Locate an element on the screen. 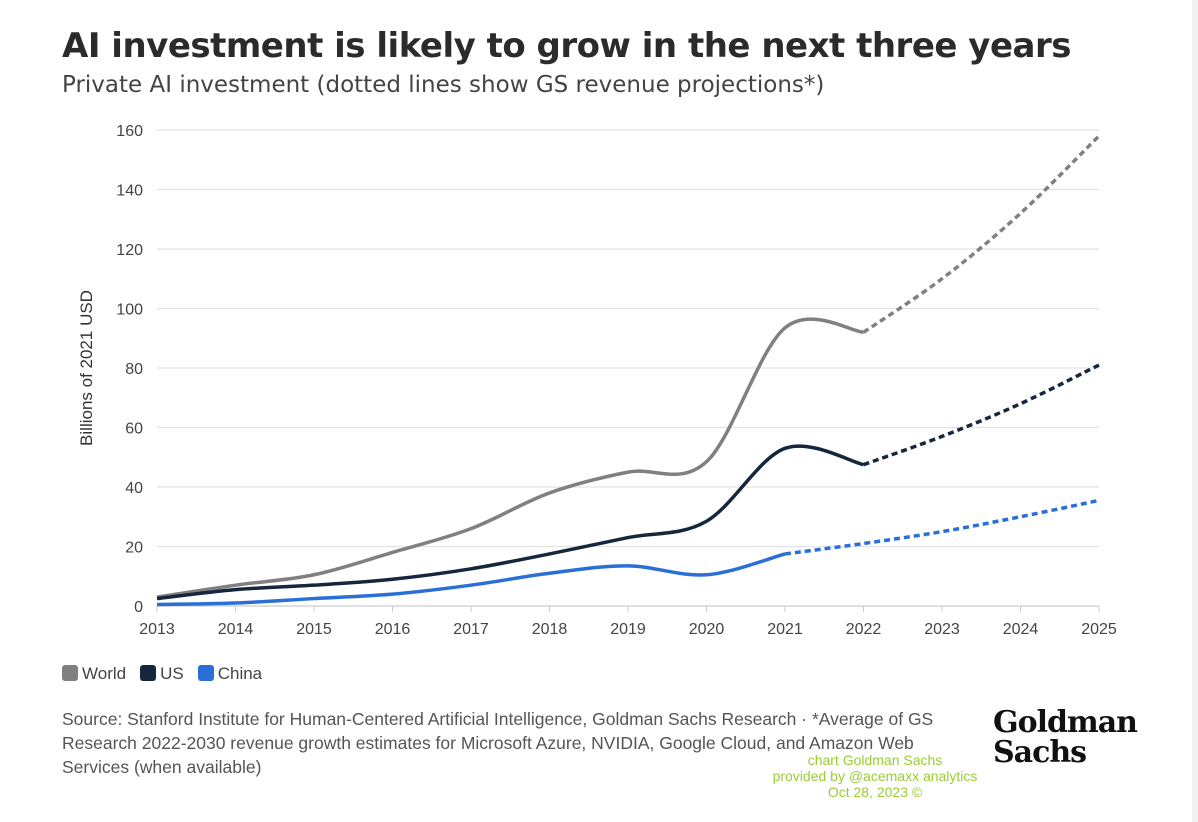 This screenshot has width=1198, height=822. legend-item: US is located at coordinates (162, 674).